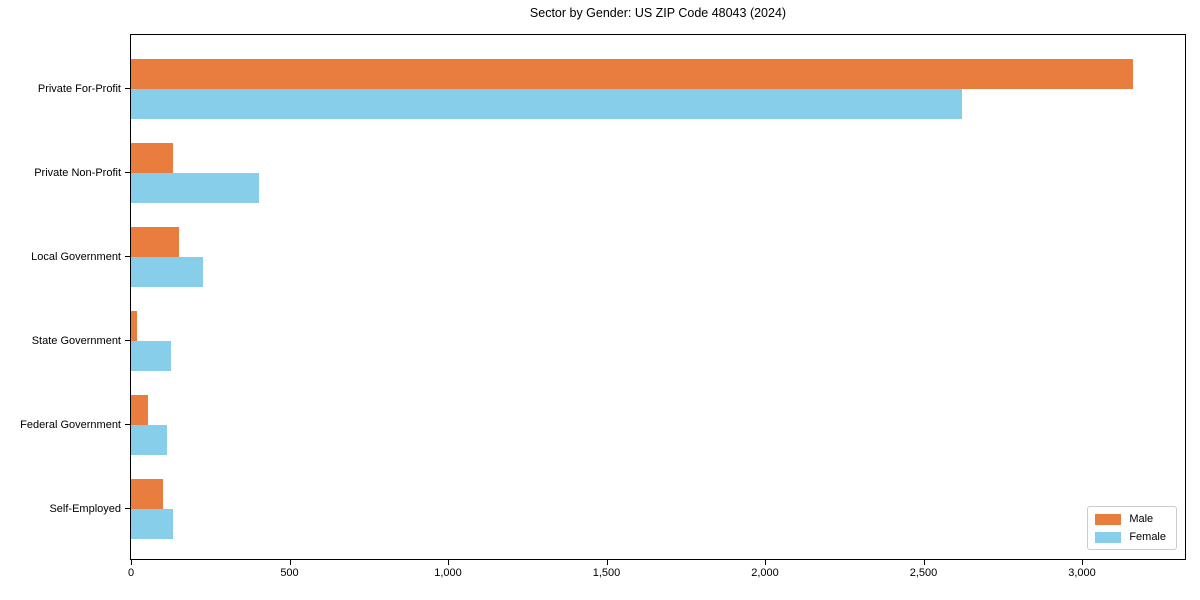 The image size is (1200, 600). I want to click on y-tick-label-local-government: Local Government, so click(76, 257).